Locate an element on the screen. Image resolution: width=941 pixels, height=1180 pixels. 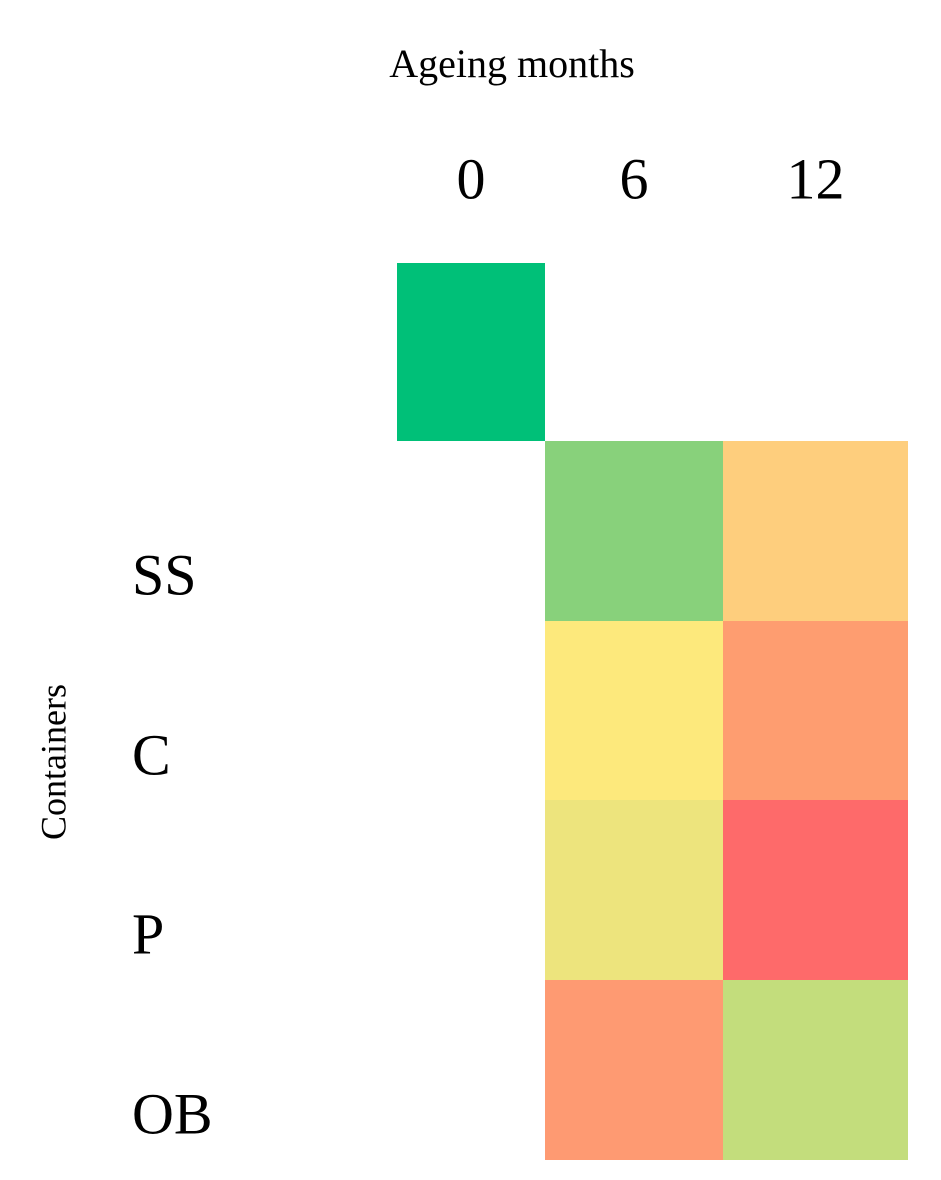
row-label: OB is located at coordinates (172, 1113).